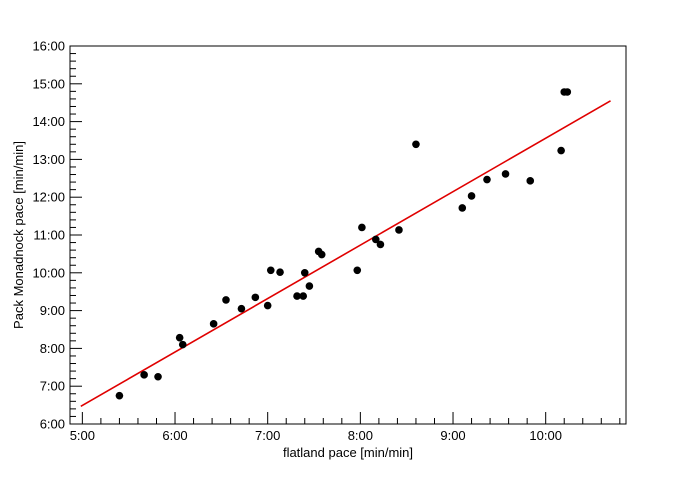 This screenshot has width=696, height=477. What do you see at coordinates (18, 235) in the screenshot?
I see `y-axis-title: Pack Monadnock pace [min/min]` at bounding box center [18, 235].